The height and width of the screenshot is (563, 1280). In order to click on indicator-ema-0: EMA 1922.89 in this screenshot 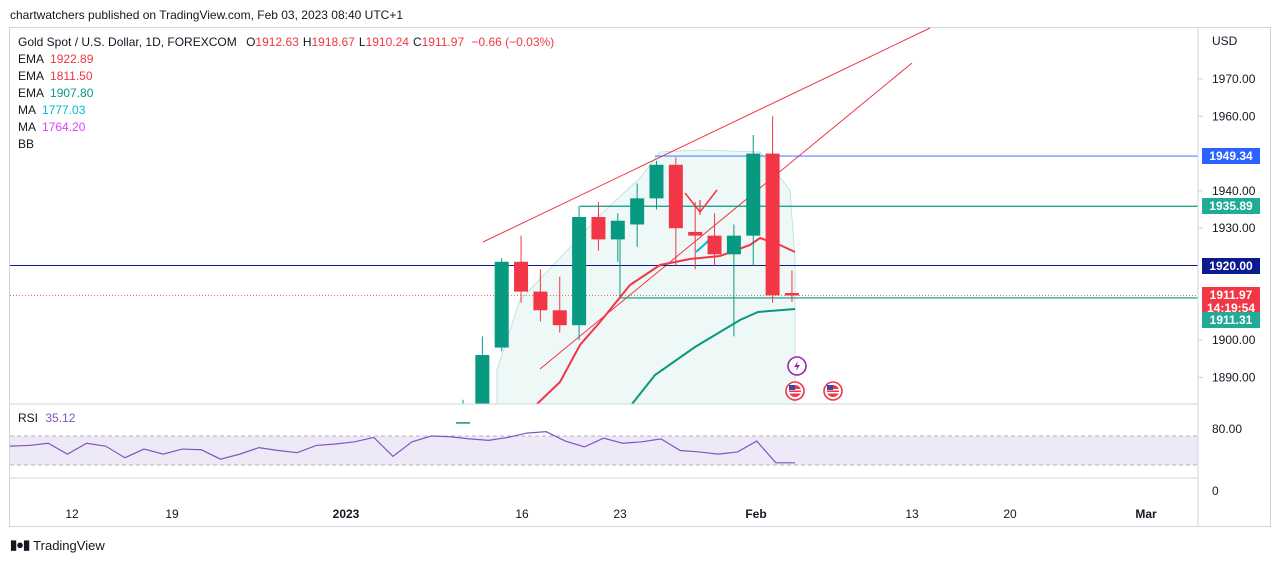, I will do `click(56, 59)`.